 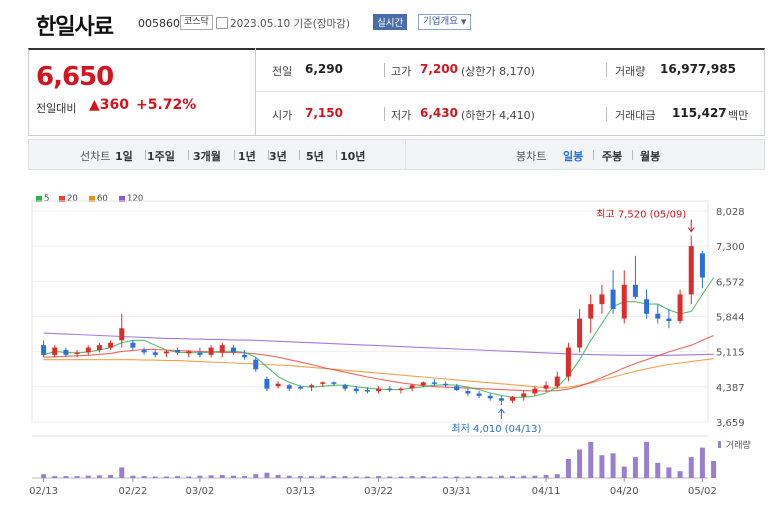 What do you see at coordinates (730, 282) in the screenshot?
I see `y-tick-label: 6,572` at bounding box center [730, 282].